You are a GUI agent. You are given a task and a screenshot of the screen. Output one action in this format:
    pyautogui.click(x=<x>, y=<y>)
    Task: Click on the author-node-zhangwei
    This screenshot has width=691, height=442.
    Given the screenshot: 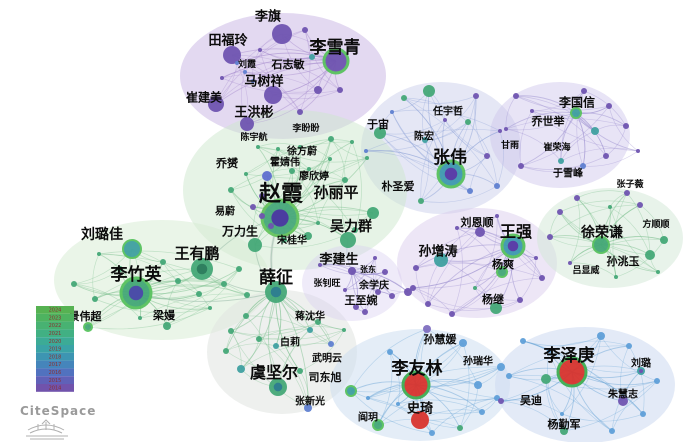 What is the action you would take?
    pyautogui.click(x=468, y=122)
    